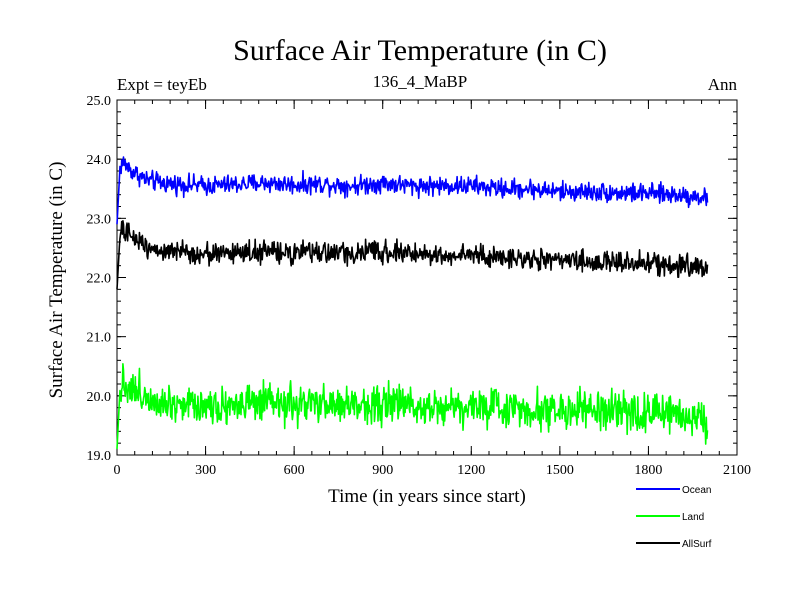  I want to click on x-tick-label: 600, so click(294, 470).